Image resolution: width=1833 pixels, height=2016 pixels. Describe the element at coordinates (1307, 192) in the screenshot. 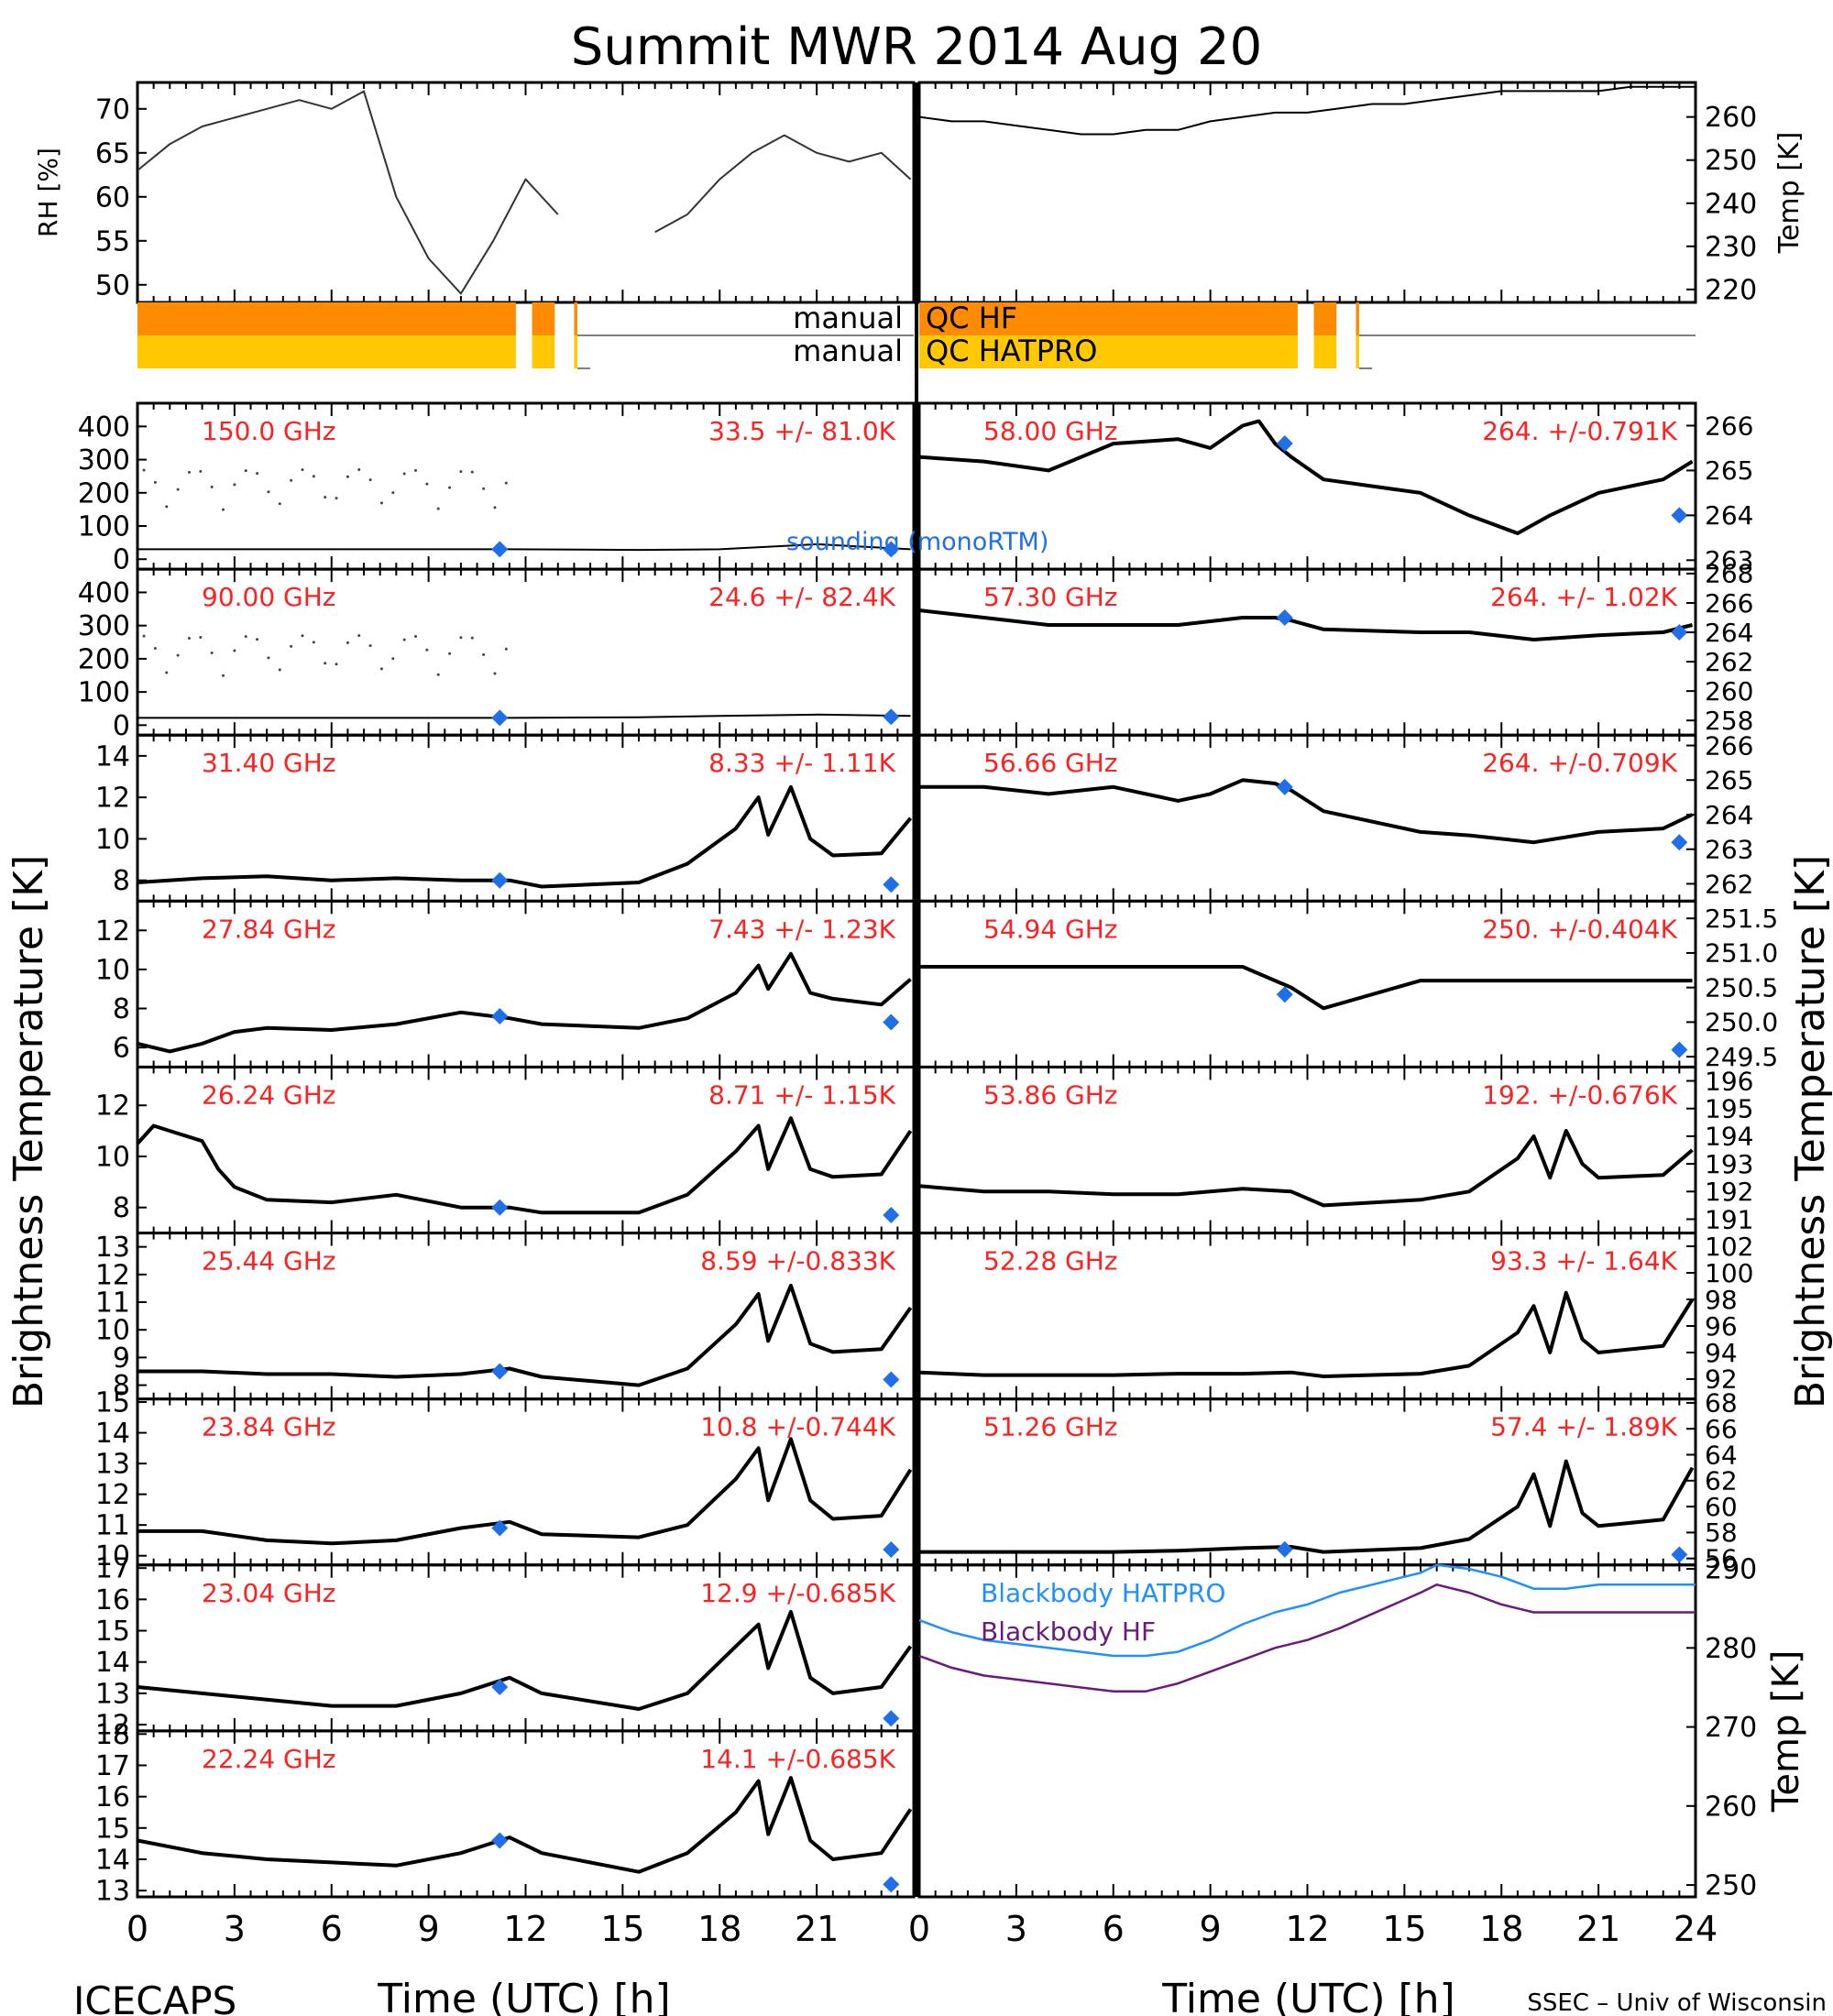

I see `air-temp-frame` at that location.